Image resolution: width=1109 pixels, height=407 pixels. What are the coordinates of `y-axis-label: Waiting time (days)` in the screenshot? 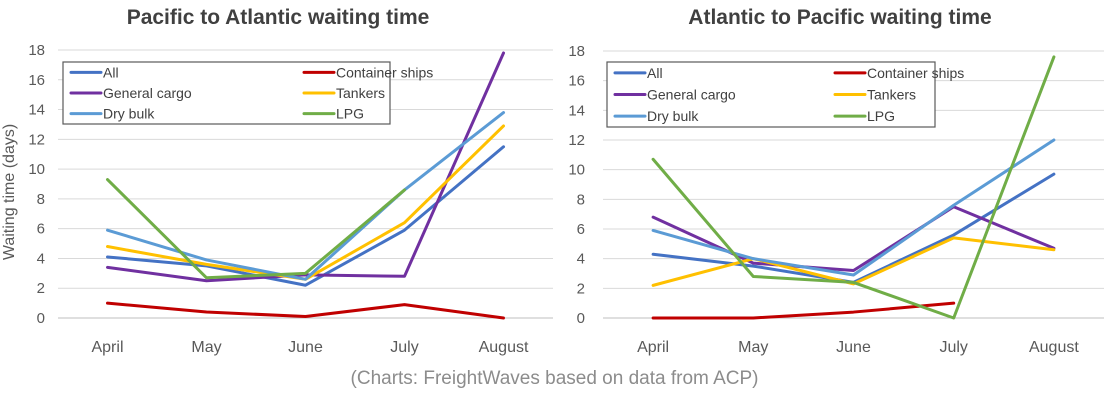 It's located at (9, 192).